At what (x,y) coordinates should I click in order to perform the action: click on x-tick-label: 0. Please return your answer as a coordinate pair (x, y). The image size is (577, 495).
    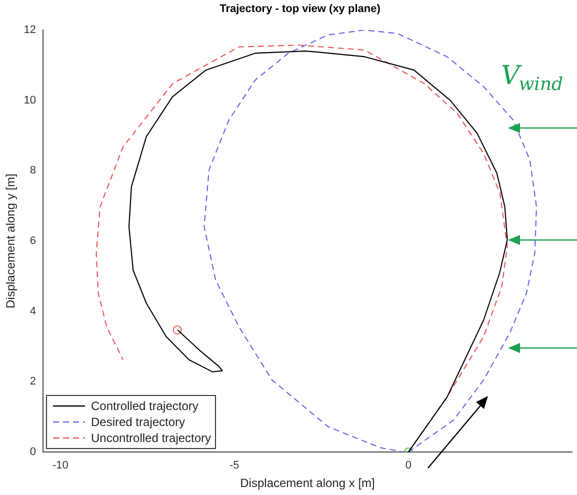
    Looking at the image, I should click on (408, 466).